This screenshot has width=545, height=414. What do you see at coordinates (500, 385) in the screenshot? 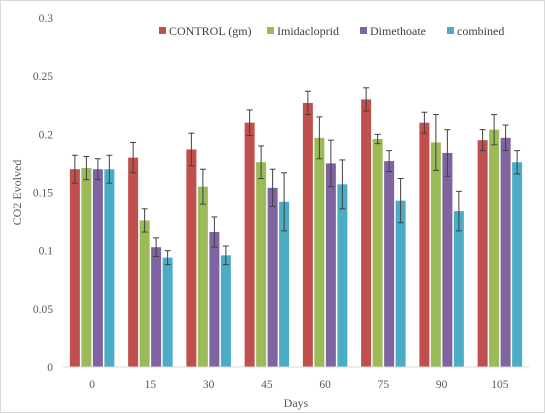
I see `x-tick-label: 105` at bounding box center [500, 385].